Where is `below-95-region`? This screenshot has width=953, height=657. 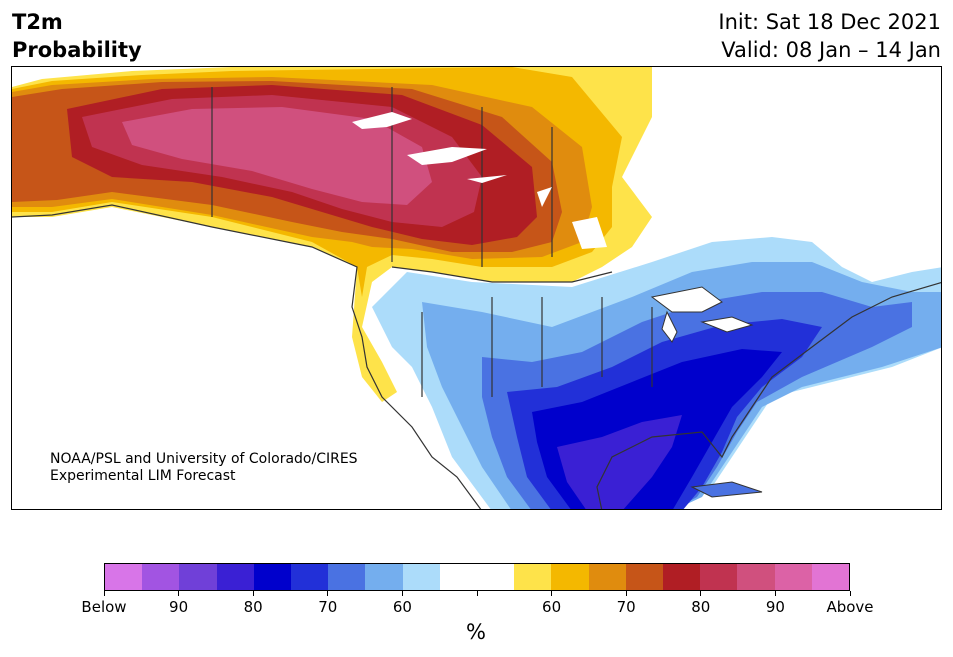
below-95-region is located at coordinates (619, 462).